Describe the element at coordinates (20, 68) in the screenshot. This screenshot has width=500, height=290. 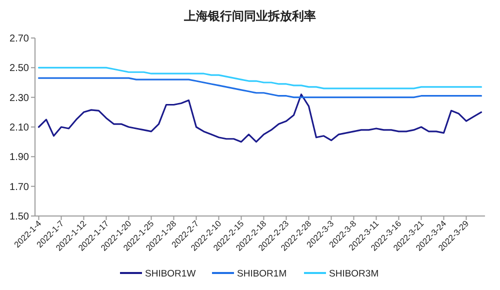
I see `y-tick-label: 2.50` at that location.